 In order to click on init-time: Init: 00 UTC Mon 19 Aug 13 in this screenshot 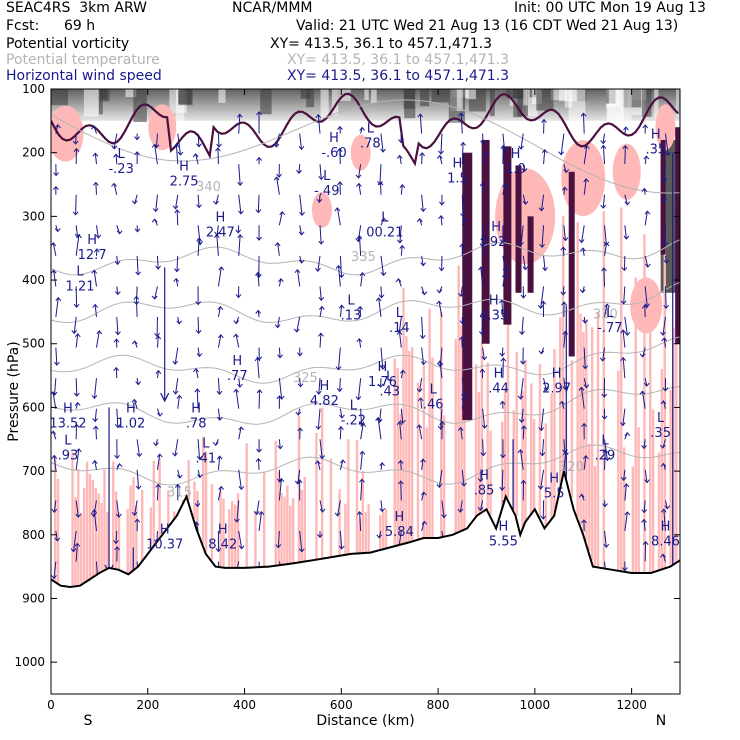, I will do `click(610, 8)`.